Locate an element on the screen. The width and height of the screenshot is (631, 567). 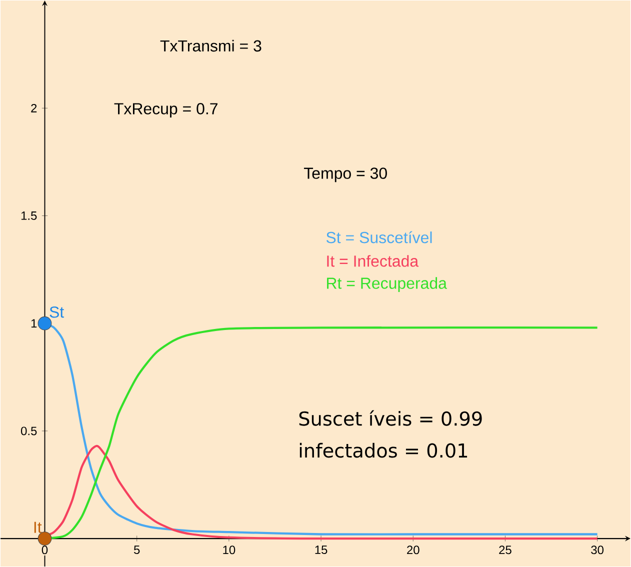
x-tick-label: 0 is located at coordinates (45, 550).